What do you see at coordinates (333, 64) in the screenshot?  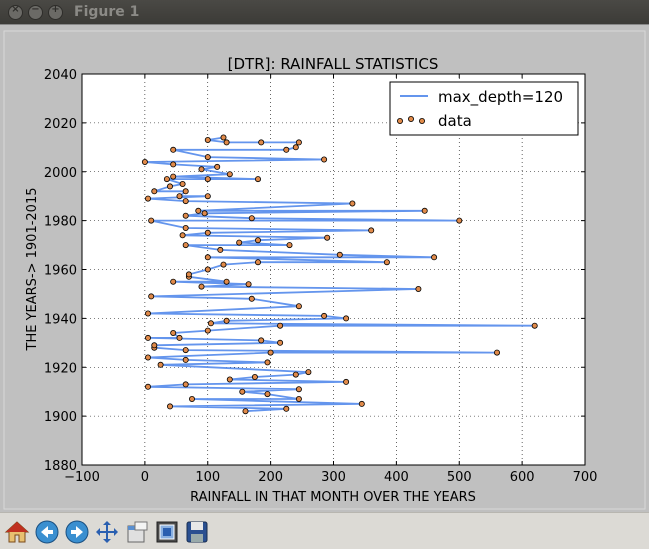 I see `chart-title: [DTR]: RAINFALL STATISTICS` at bounding box center [333, 64].